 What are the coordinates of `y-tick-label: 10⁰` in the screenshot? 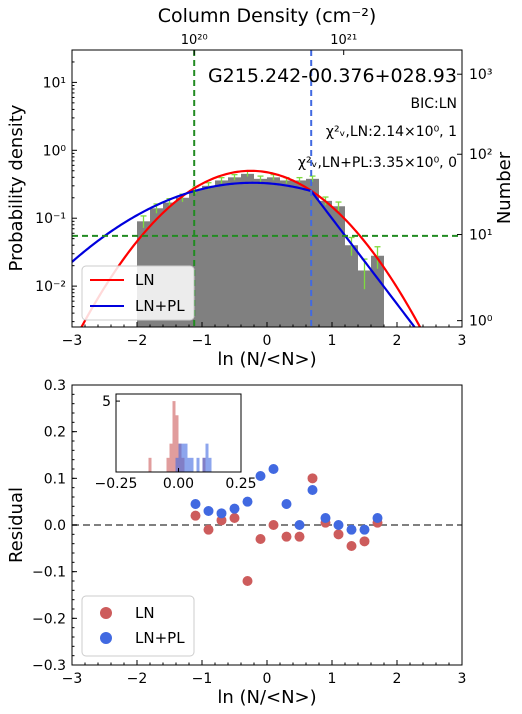 It's located at (55, 151).